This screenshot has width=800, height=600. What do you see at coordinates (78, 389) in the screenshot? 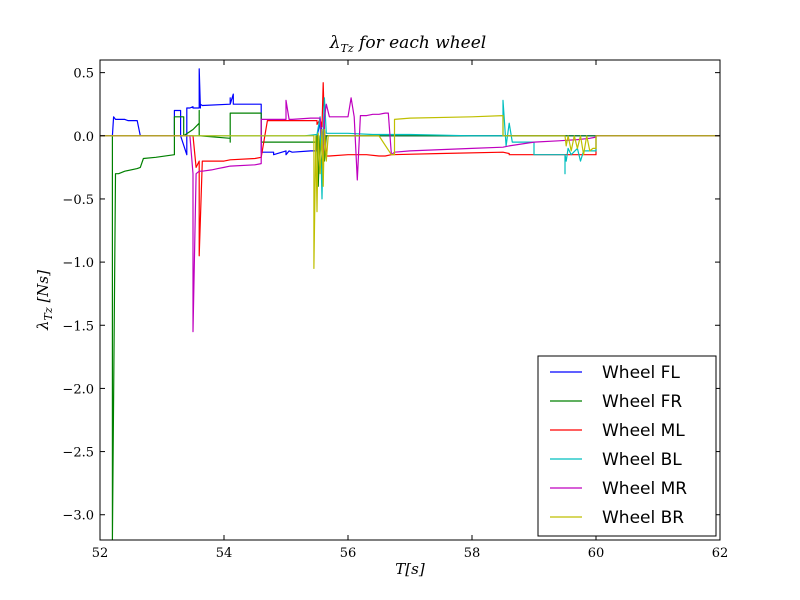
I see `y-tick-label: −2.0` at bounding box center [78, 389].